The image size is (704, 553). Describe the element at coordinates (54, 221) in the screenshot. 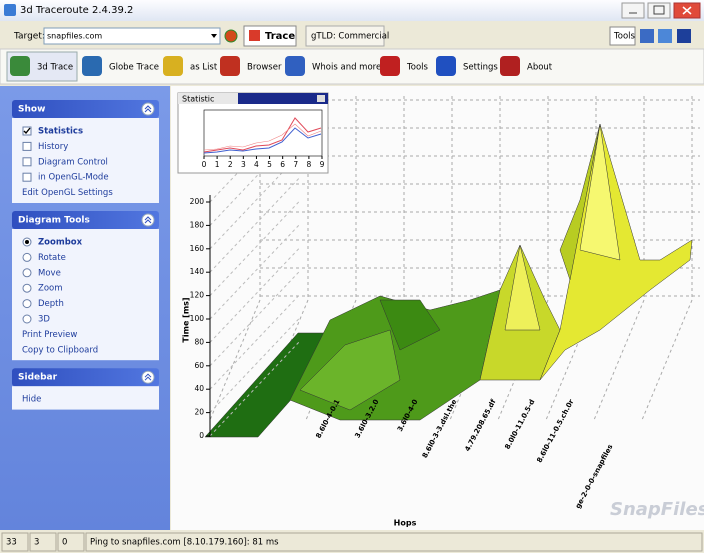

I see `panel-title: Diagram Tools` at that location.